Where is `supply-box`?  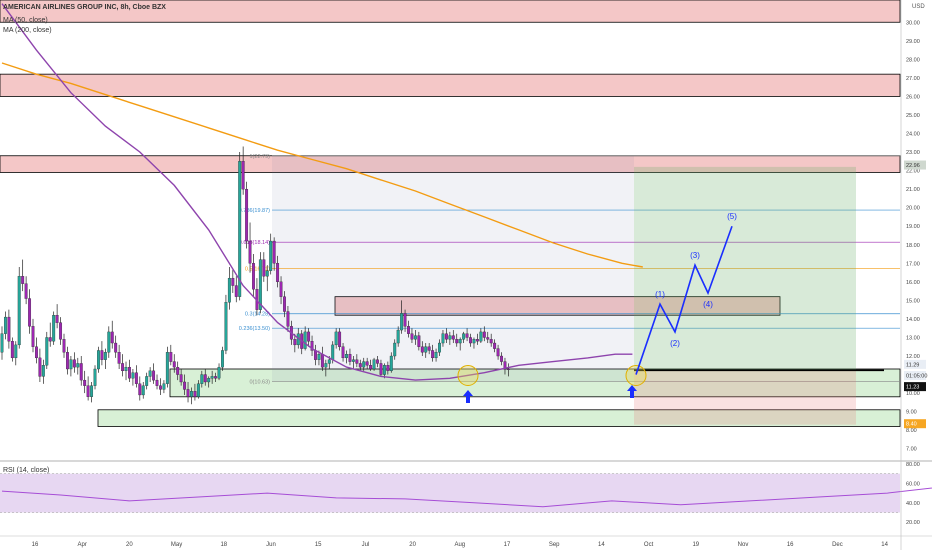 supply-box is located at coordinates (557, 306).